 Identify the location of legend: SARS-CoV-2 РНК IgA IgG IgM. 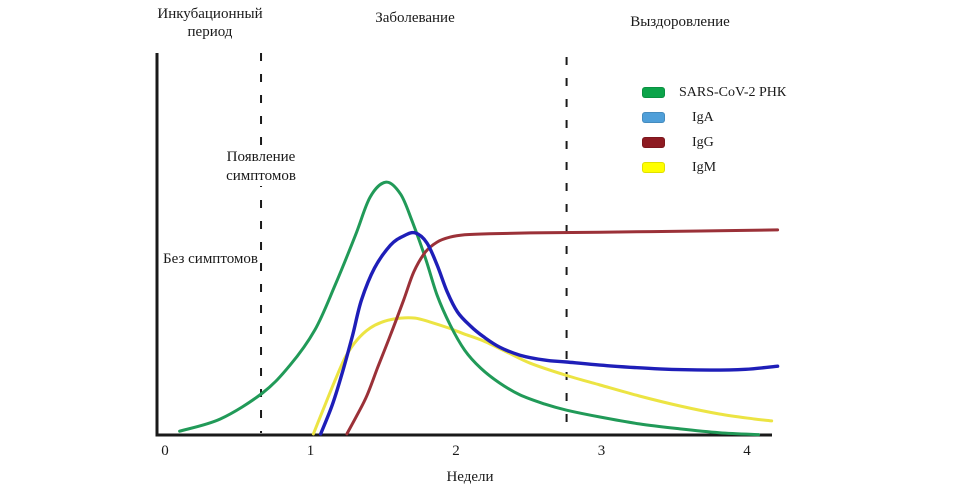
(714, 130).